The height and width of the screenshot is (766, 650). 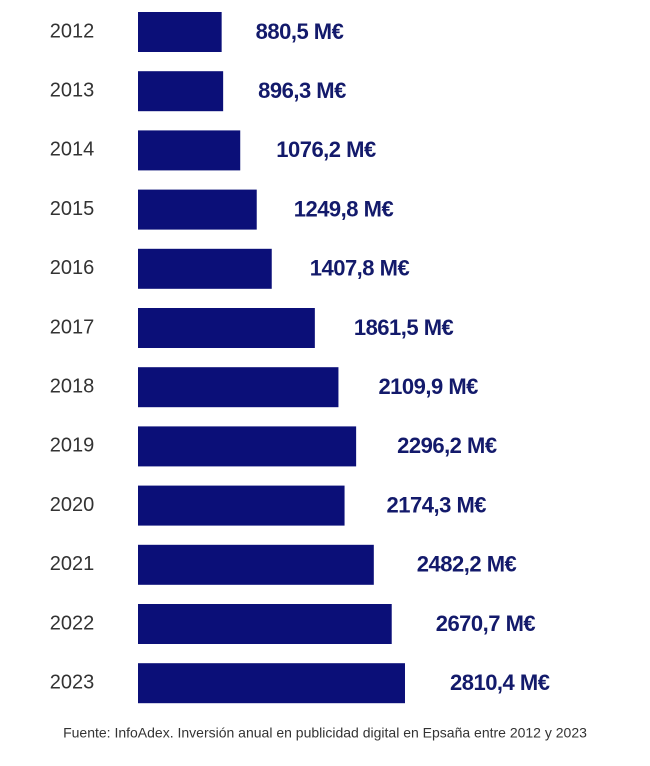 I want to click on value-label: 2109,9 M€, so click(x=428, y=386).